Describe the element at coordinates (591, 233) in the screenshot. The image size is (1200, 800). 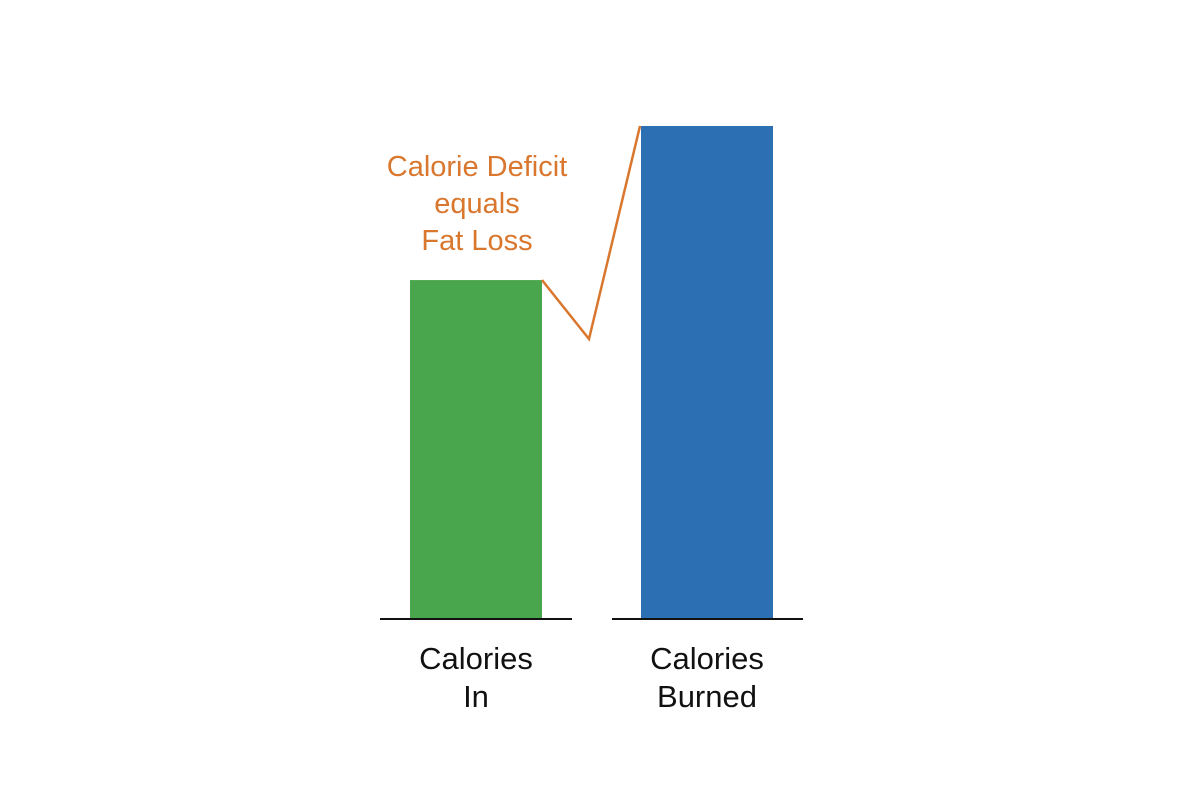
I see `deficit-pointer-line` at that location.